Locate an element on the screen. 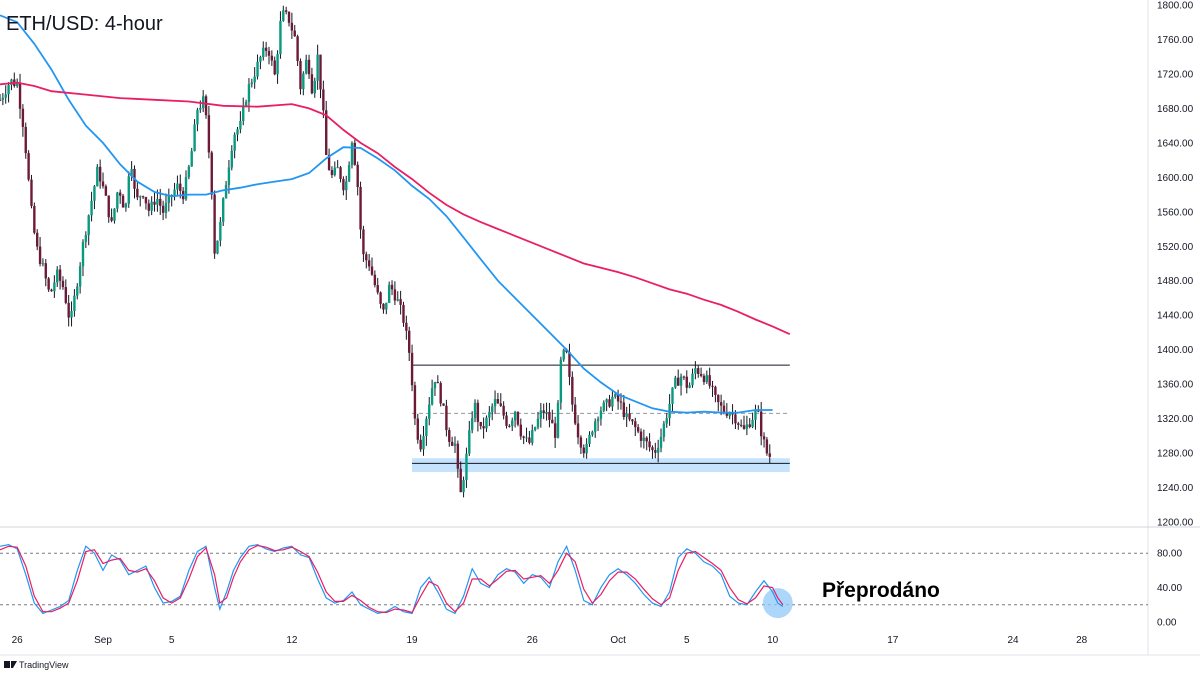 This screenshot has height=680, width=1200. support-zone is located at coordinates (601, 465).